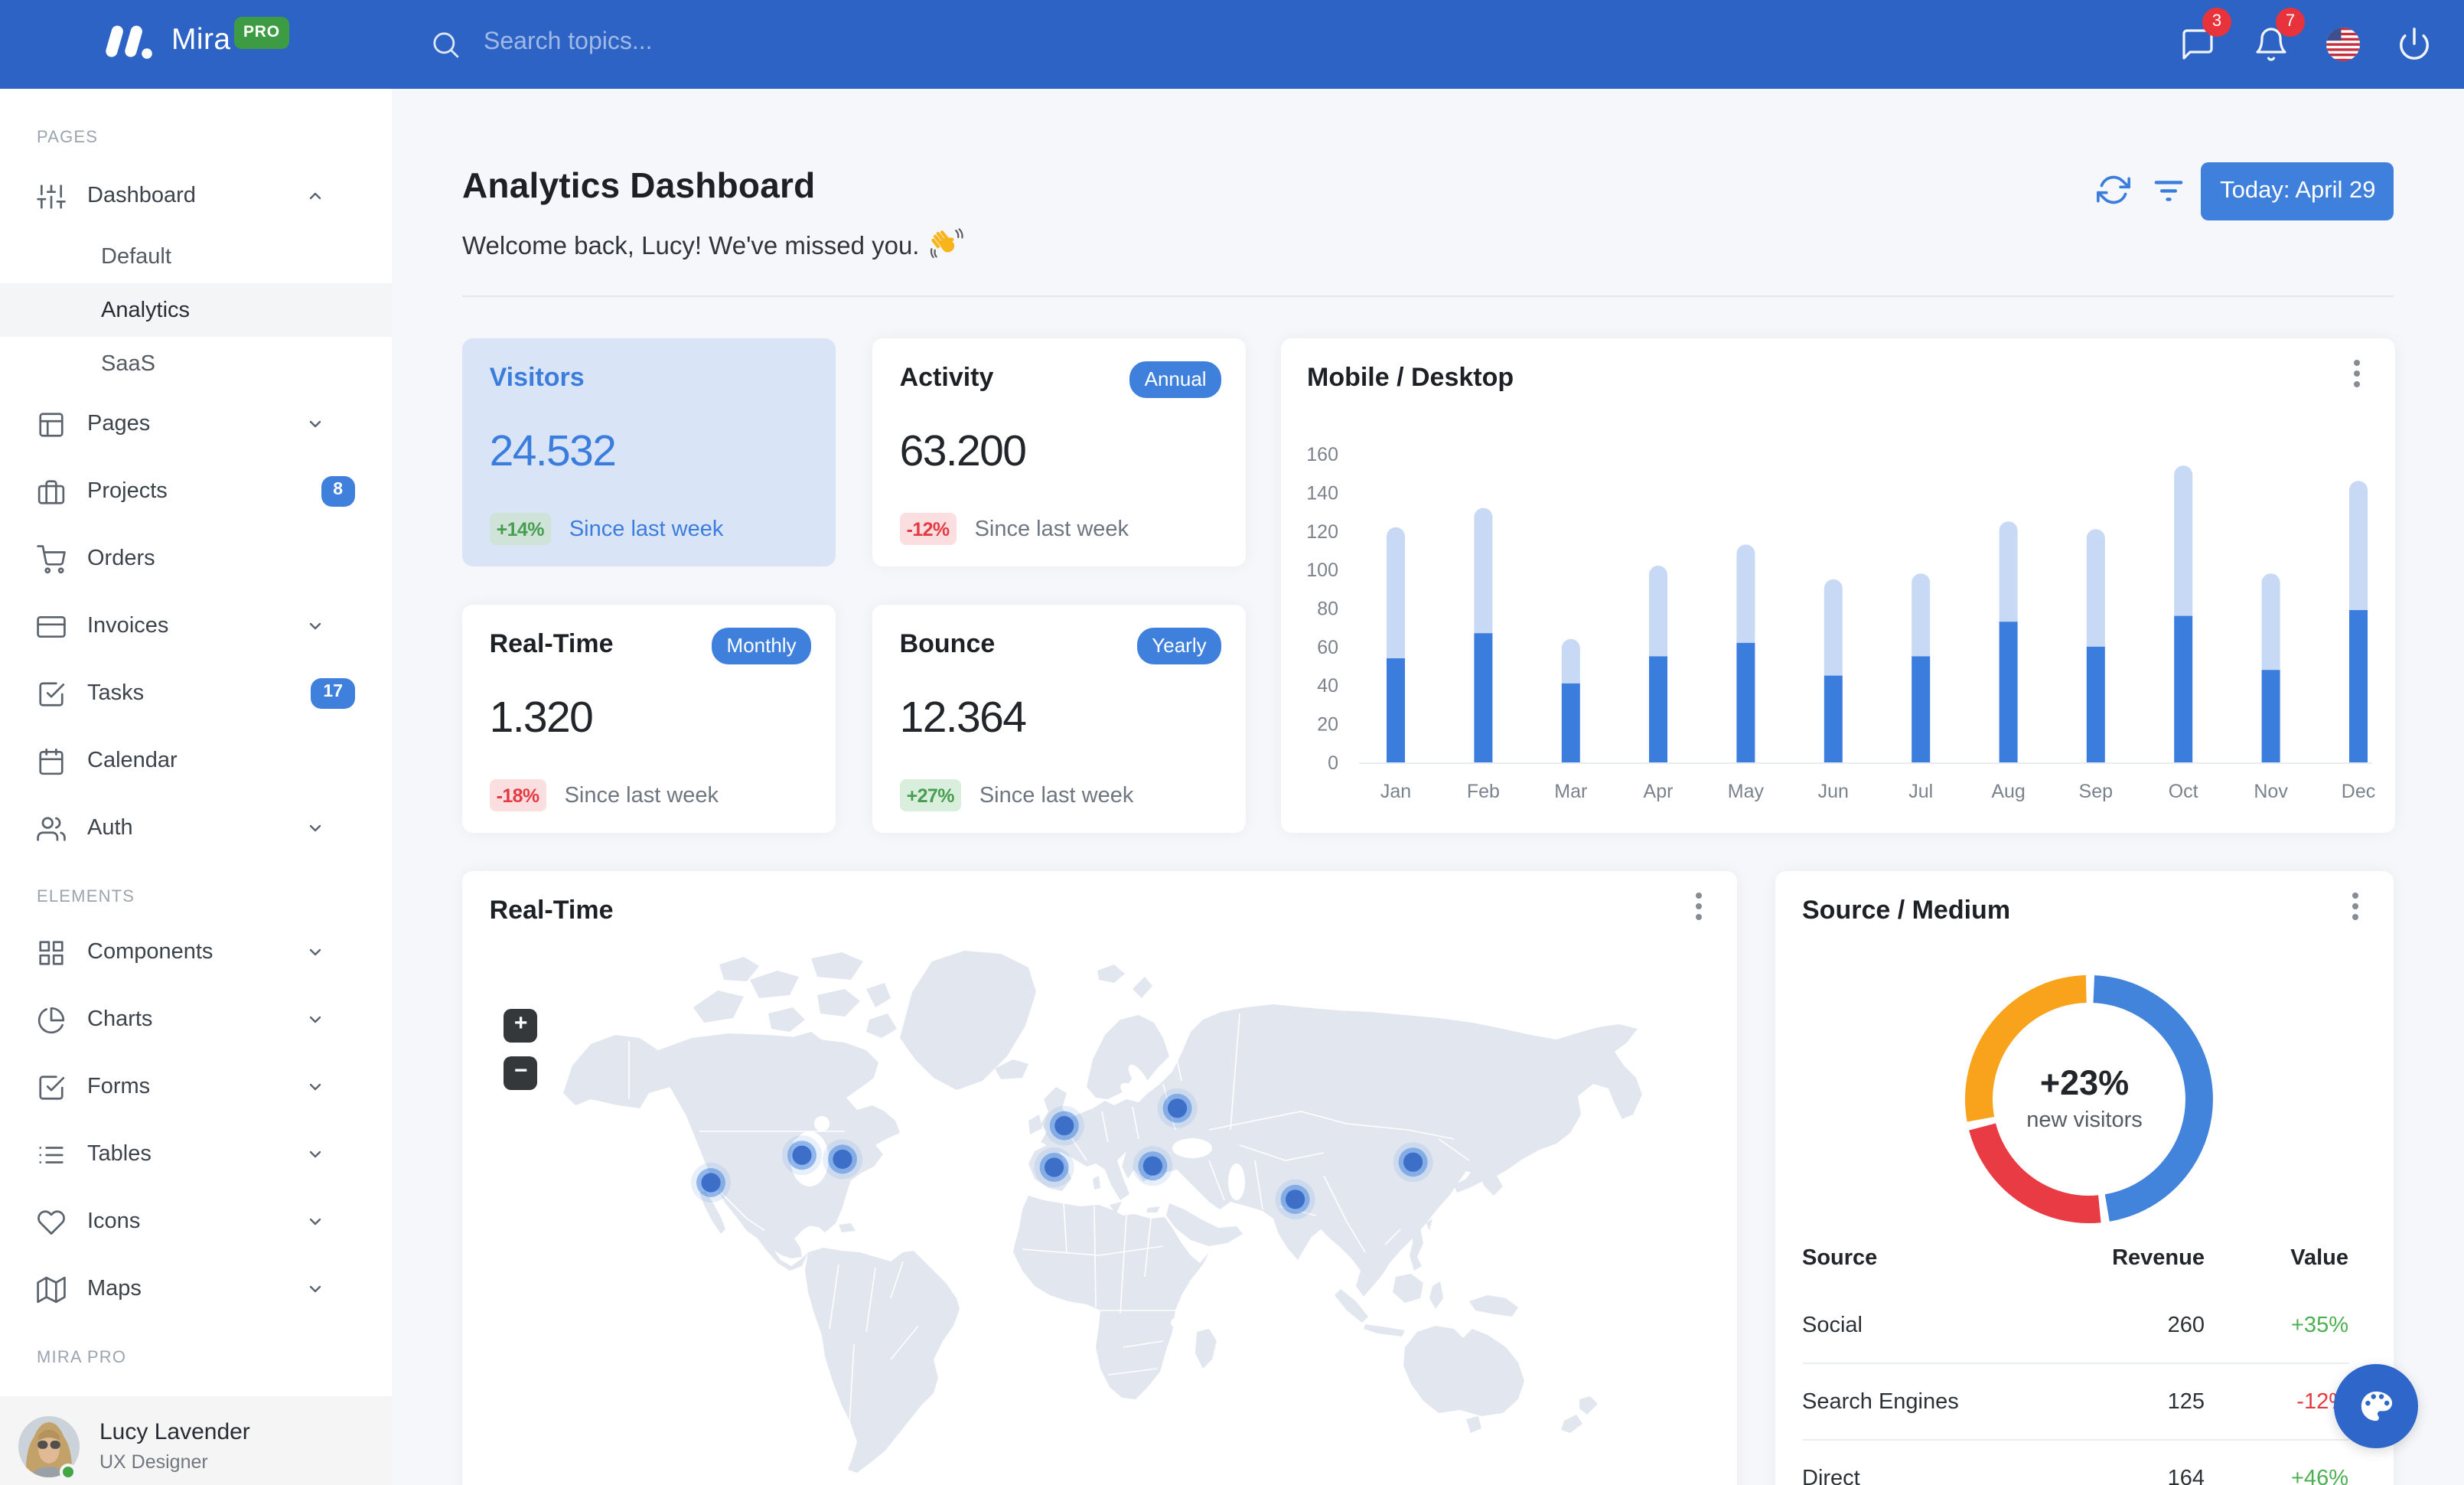 The height and width of the screenshot is (1485, 2464). Describe the element at coordinates (2358, 791) in the screenshot. I see `svg-text: Dec` at that location.